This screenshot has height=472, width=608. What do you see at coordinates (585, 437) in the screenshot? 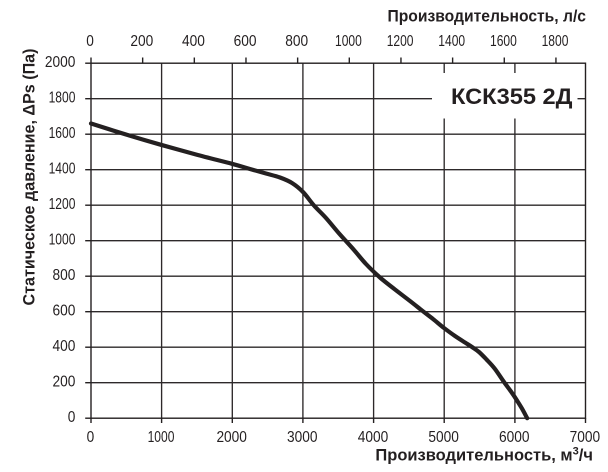
I see `svg-text: 7000` at bounding box center [585, 437].